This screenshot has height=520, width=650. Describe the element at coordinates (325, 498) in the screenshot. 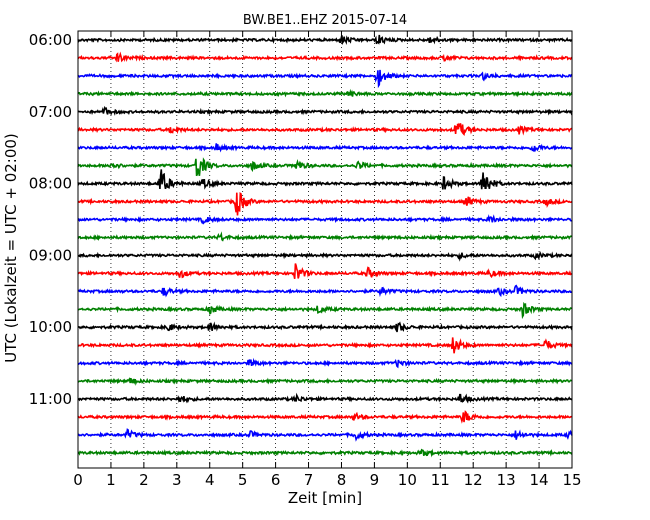

I see `x-axis-label: Zeit [min]` at that location.